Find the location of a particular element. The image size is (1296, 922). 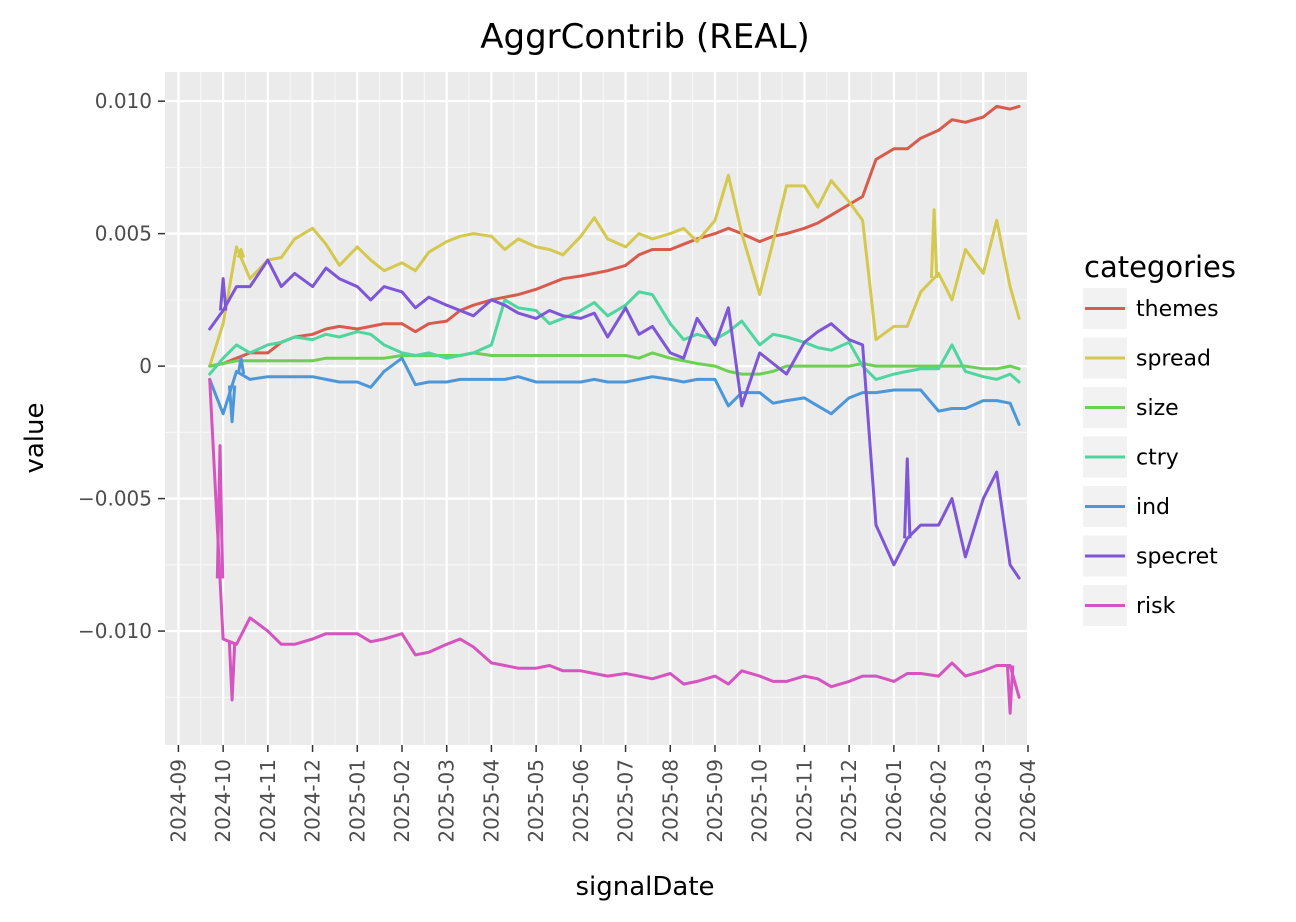

x-tick-label: 2025-06 is located at coordinates (581, 801).